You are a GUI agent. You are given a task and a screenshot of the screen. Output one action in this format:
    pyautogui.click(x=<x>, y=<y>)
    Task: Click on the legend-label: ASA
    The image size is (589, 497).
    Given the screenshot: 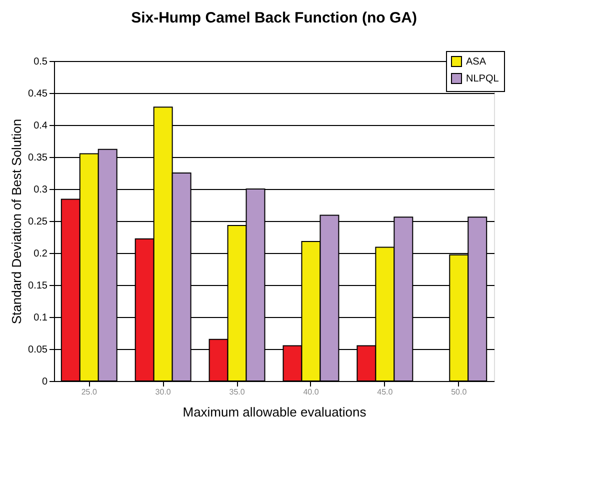 What is the action you would take?
    pyautogui.click(x=476, y=62)
    